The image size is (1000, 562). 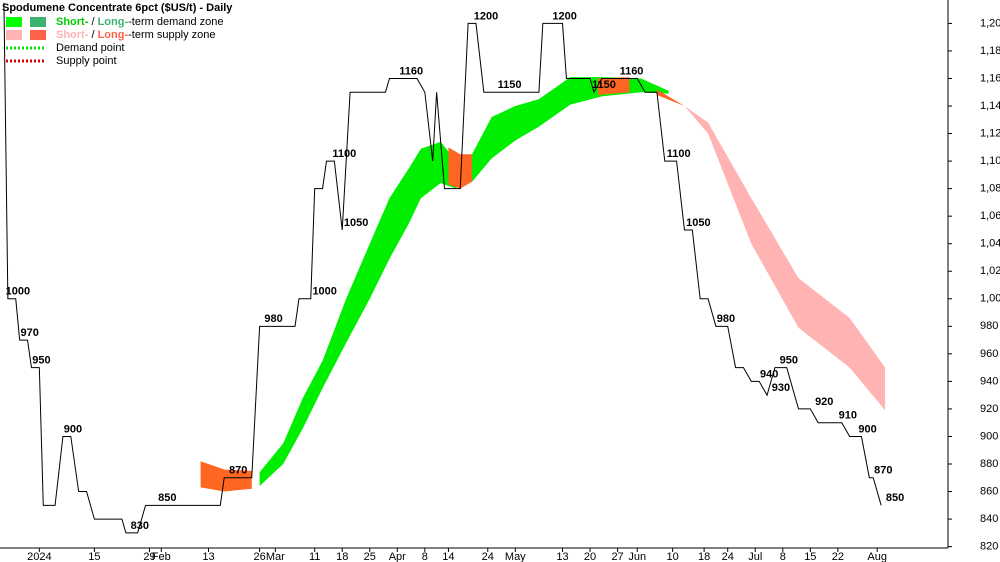 What do you see at coordinates (397, 556) in the screenshot?
I see `x-tick-label: Apr` at bounding box center [397, 556].